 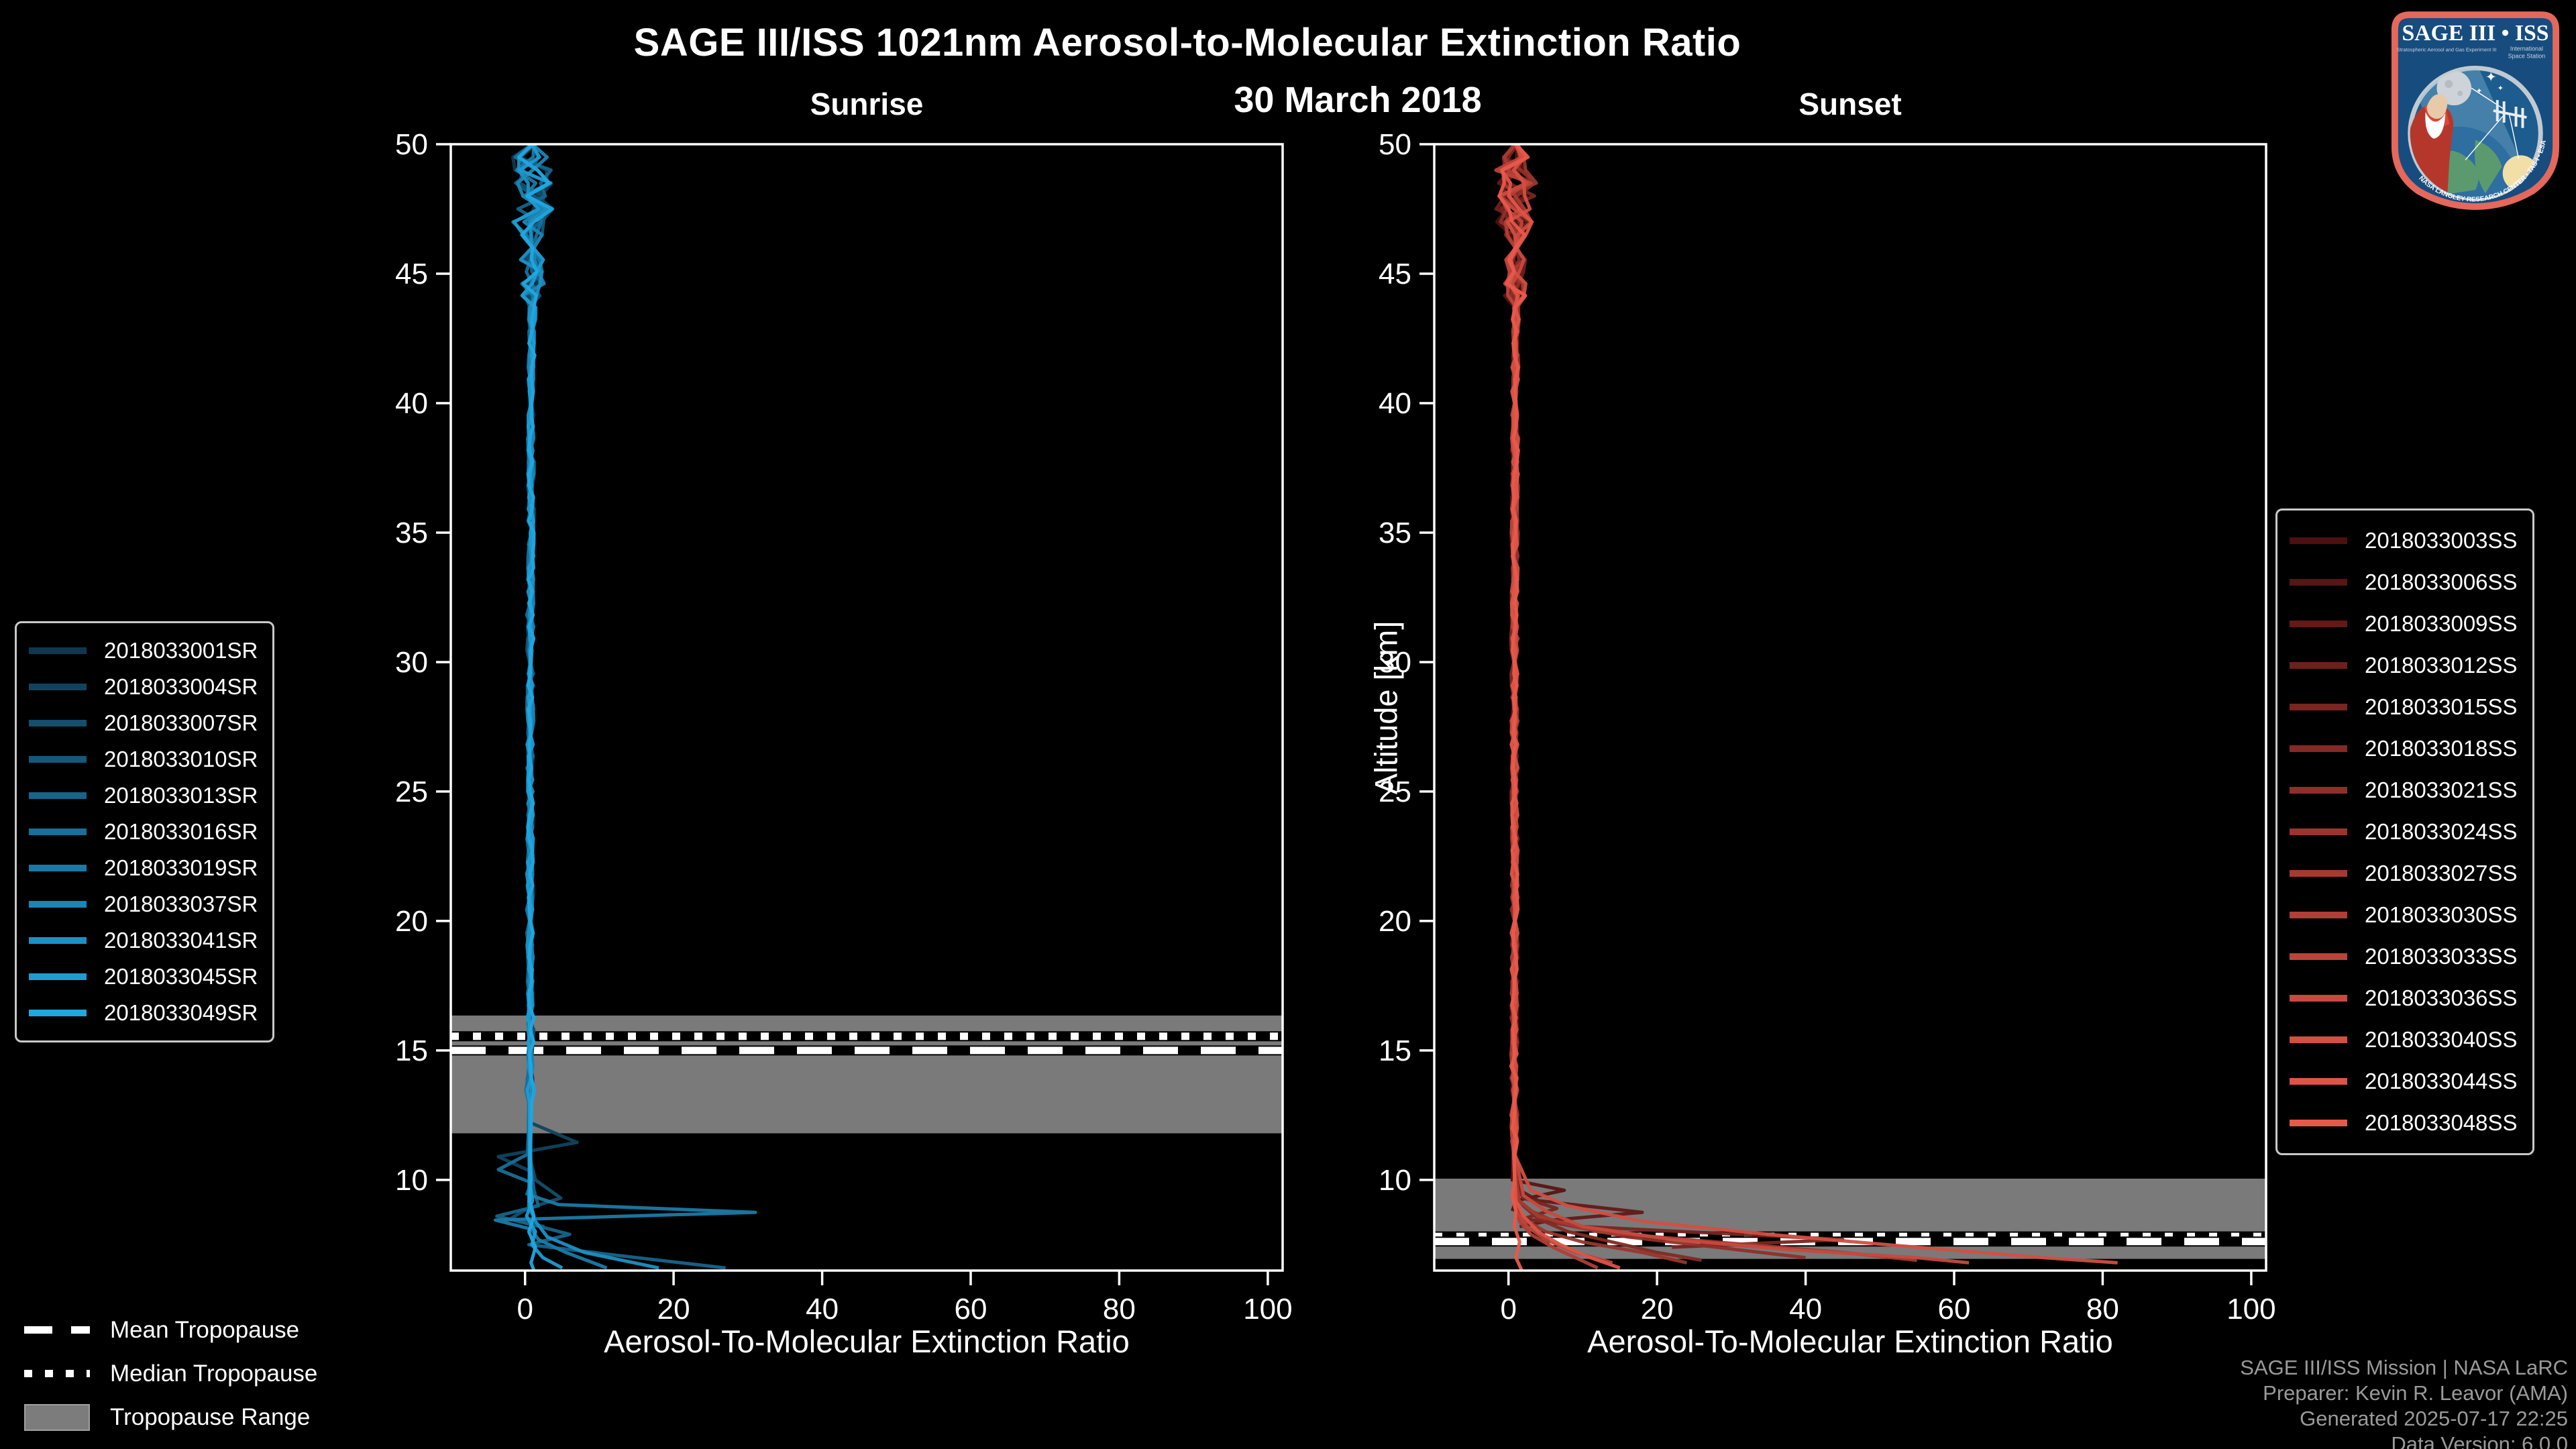 What do you see at coordinates (1513, 707) in the screenshot?
I see `profile-line-2018033048SS` at bounding box center [1513, 707].